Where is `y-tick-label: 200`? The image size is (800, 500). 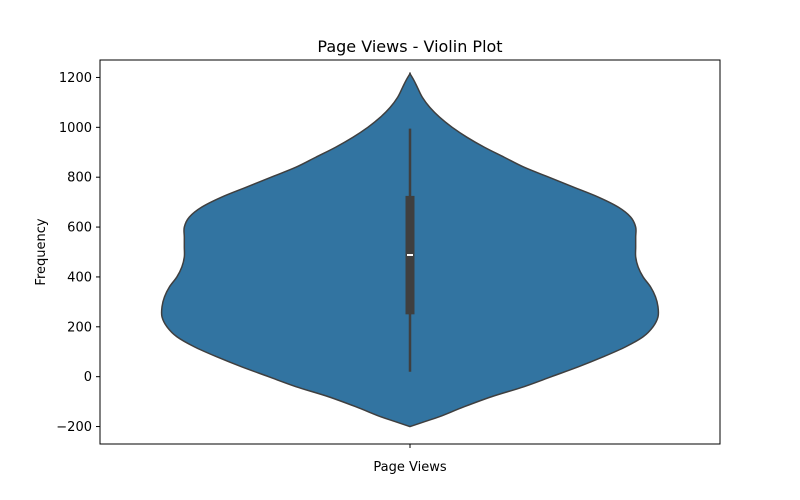 y-tick-label: 200 is located at coordinates (79, 327).